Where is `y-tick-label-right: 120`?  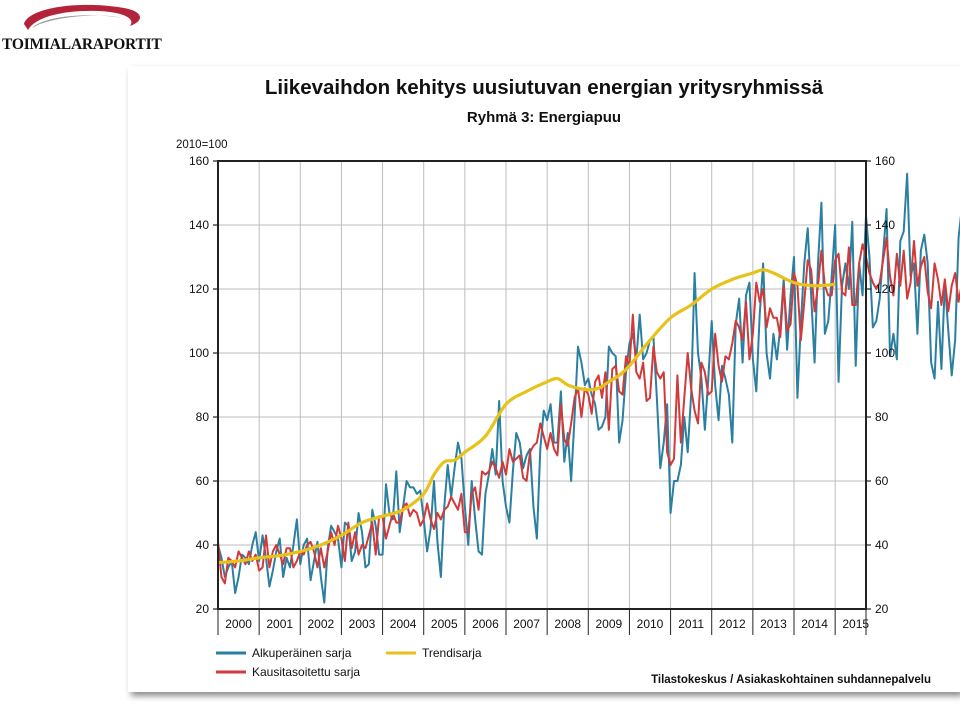
y-tick-label-right: 120 is located at coordinates (885, 289).